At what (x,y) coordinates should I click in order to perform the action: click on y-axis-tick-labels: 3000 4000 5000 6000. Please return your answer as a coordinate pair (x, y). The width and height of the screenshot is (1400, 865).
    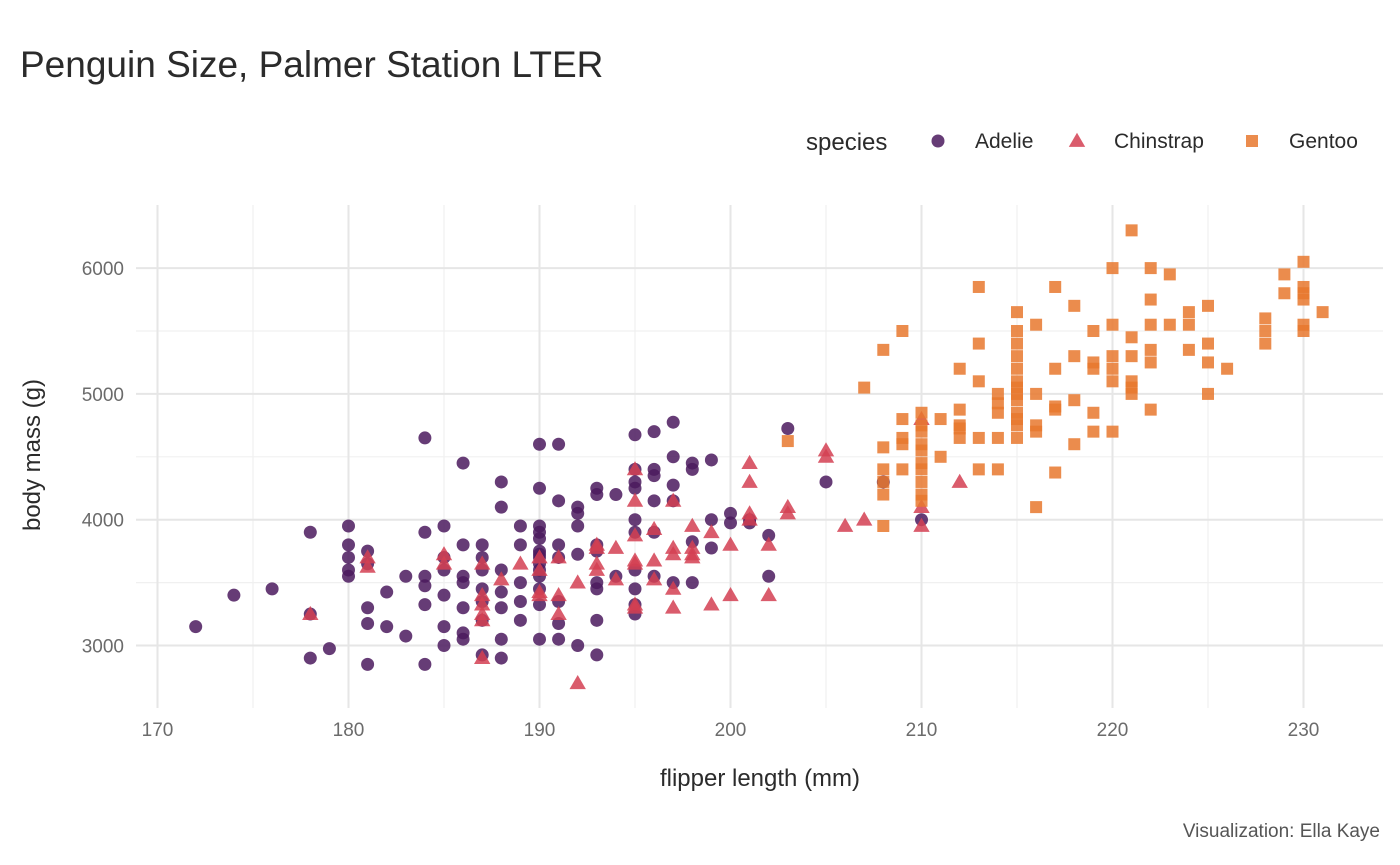
    Looking at the image, I should click on (103, 458).